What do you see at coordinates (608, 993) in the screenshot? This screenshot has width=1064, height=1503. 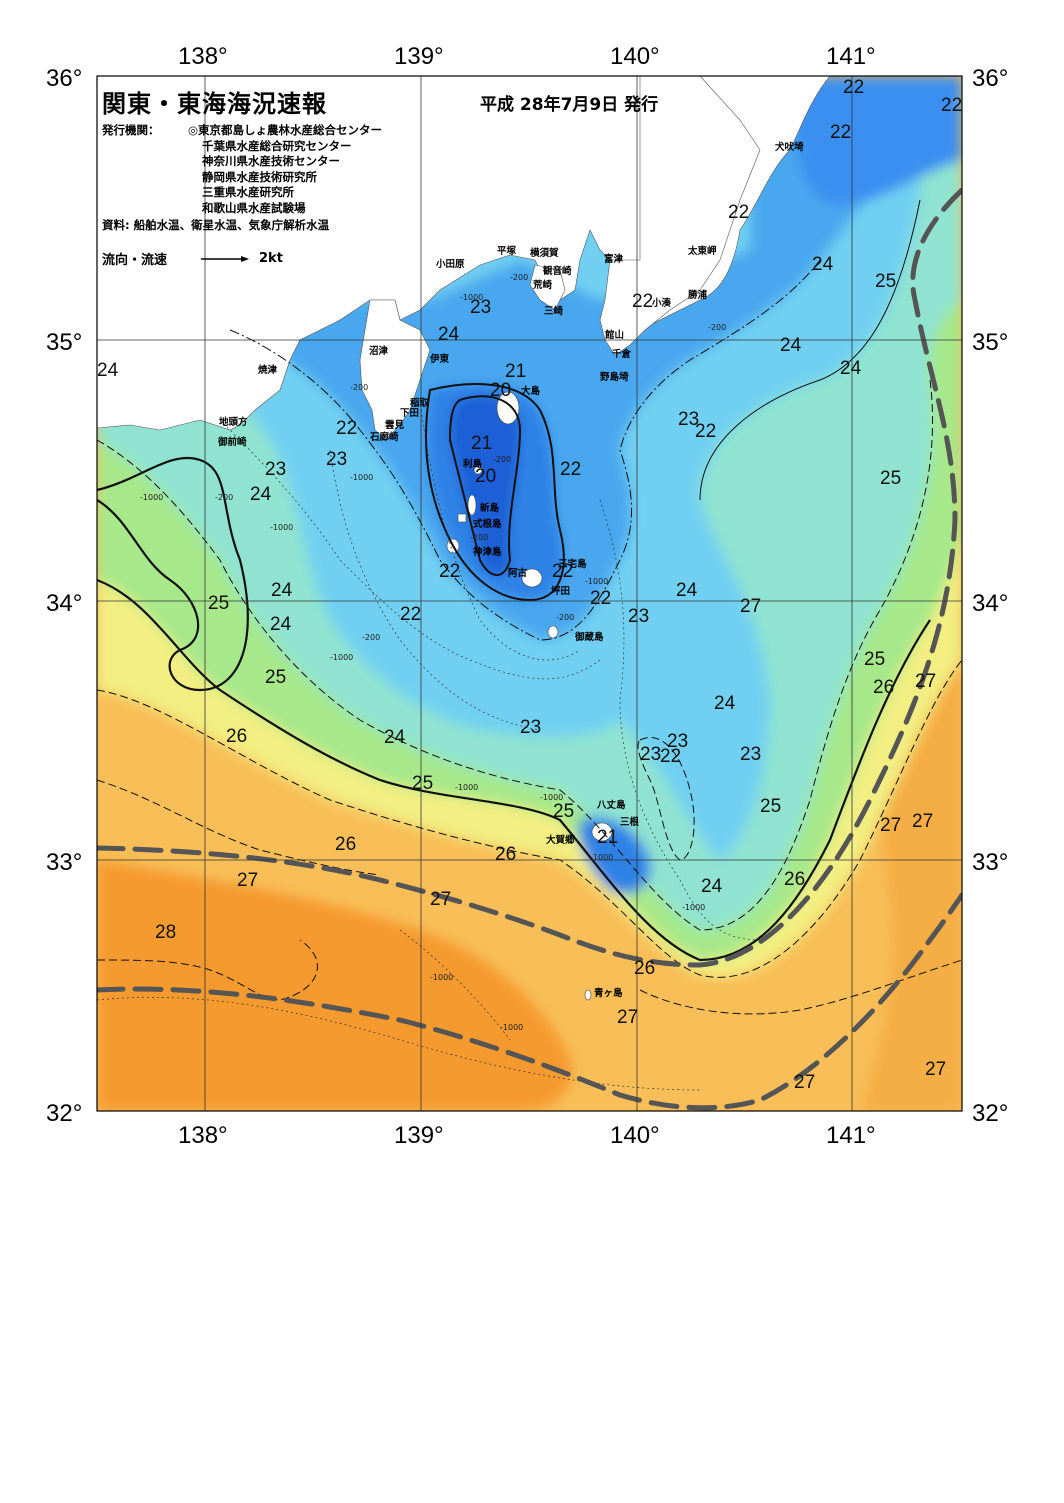 I see `place-label: 青ヶ島` at bounding box center [608, 993].